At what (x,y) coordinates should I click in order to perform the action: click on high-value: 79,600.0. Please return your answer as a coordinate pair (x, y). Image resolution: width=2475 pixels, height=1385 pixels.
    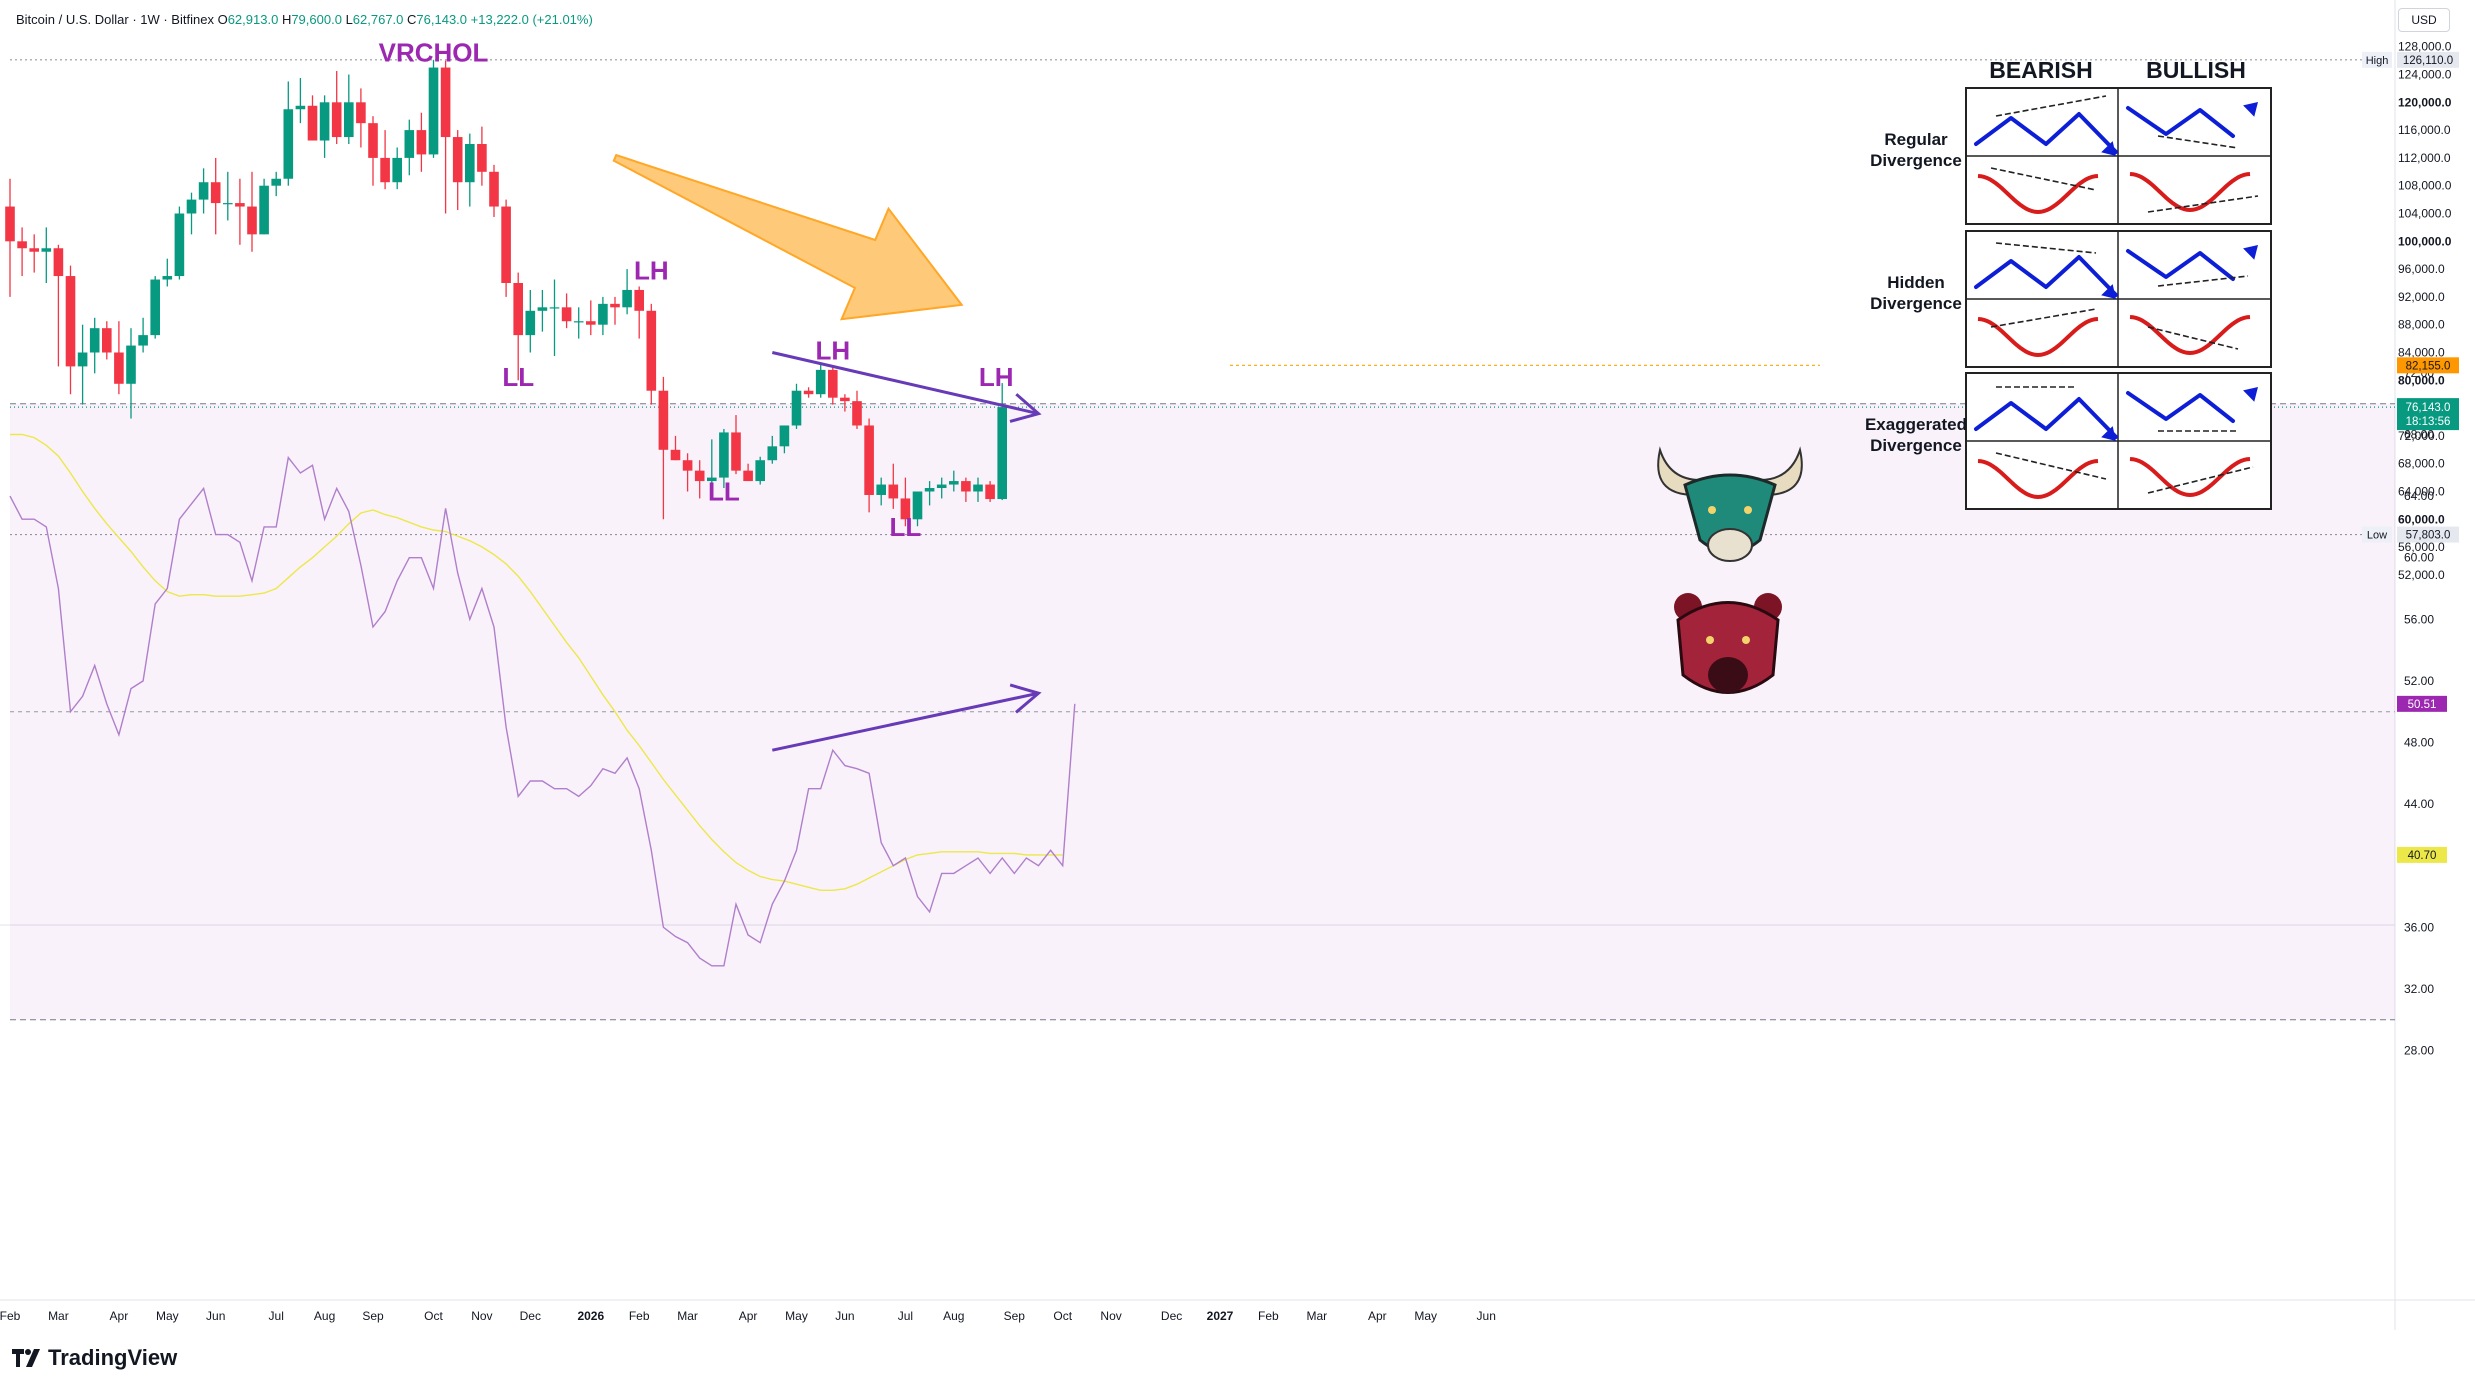
    Looking at the image, I should click on (316, 19).